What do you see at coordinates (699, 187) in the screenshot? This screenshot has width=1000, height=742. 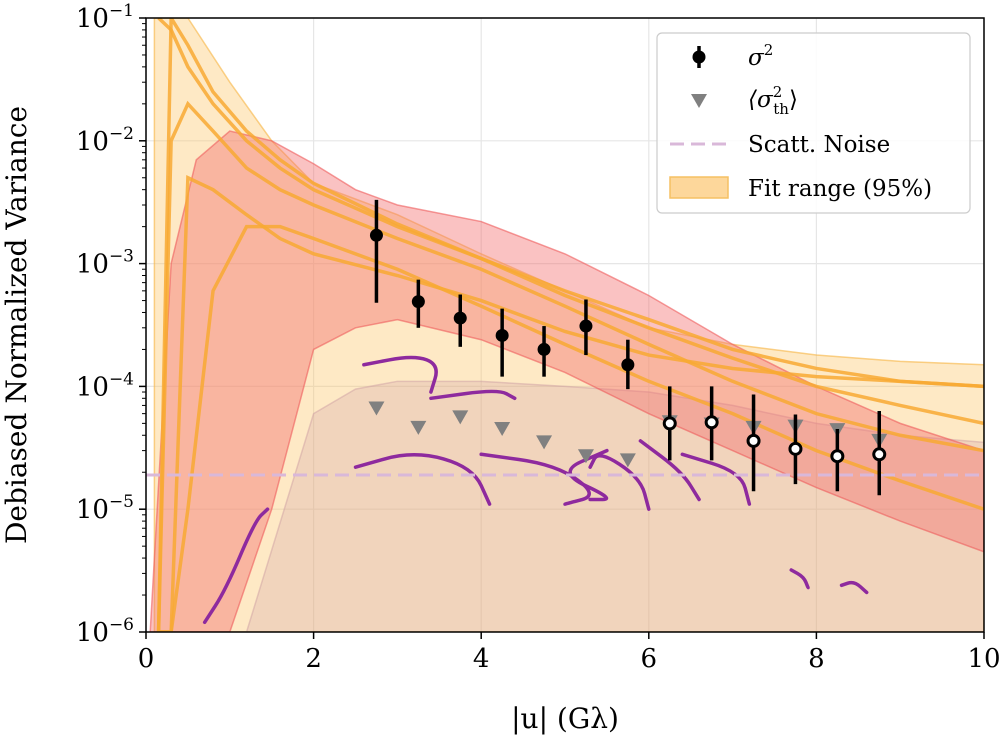 I see `legend-fit-swatch` at bounding box center [699, 187].